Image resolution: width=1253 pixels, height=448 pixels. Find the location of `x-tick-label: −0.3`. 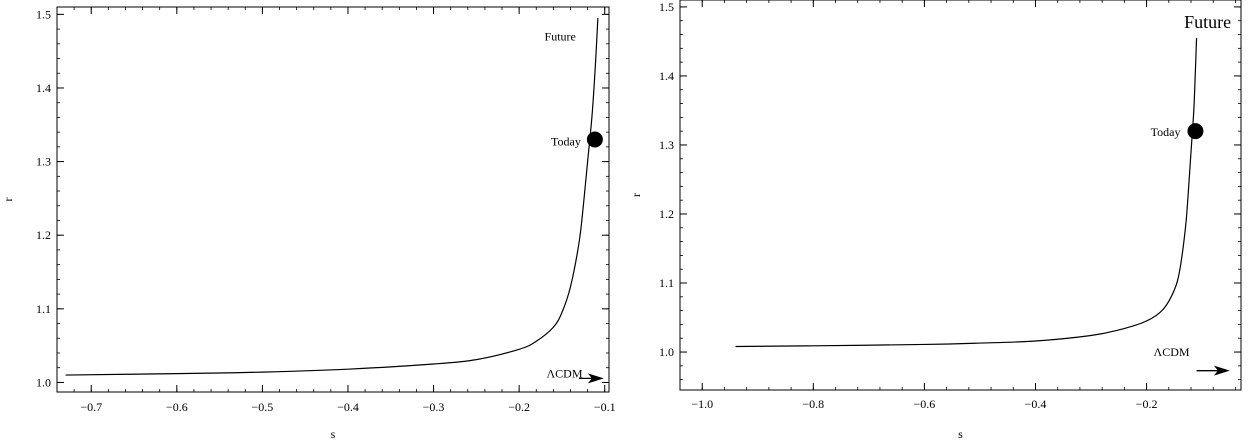

x-tick-label: −0.3 is located at coordinates (434, 407).